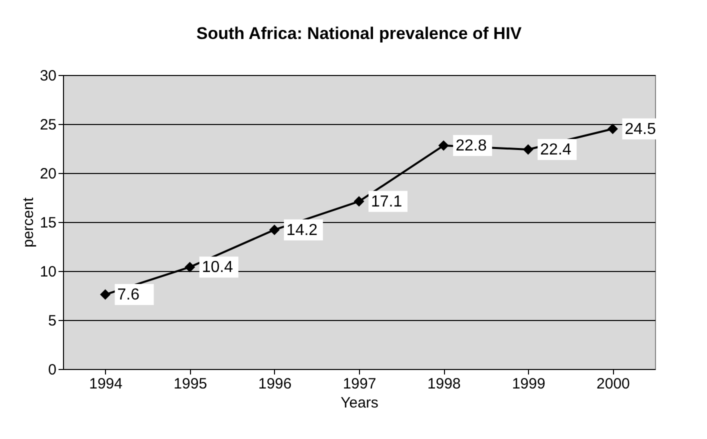 This screenshot has height=439, width=707. Describe the element at coordinates (191, 384) in the screenshot. I see `x-tick-label: 1995` at that location.